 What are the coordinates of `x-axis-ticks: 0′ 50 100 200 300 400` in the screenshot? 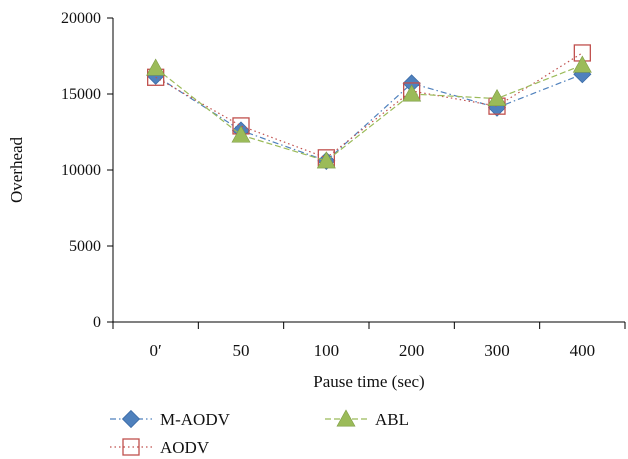 It's located at (369, 341).